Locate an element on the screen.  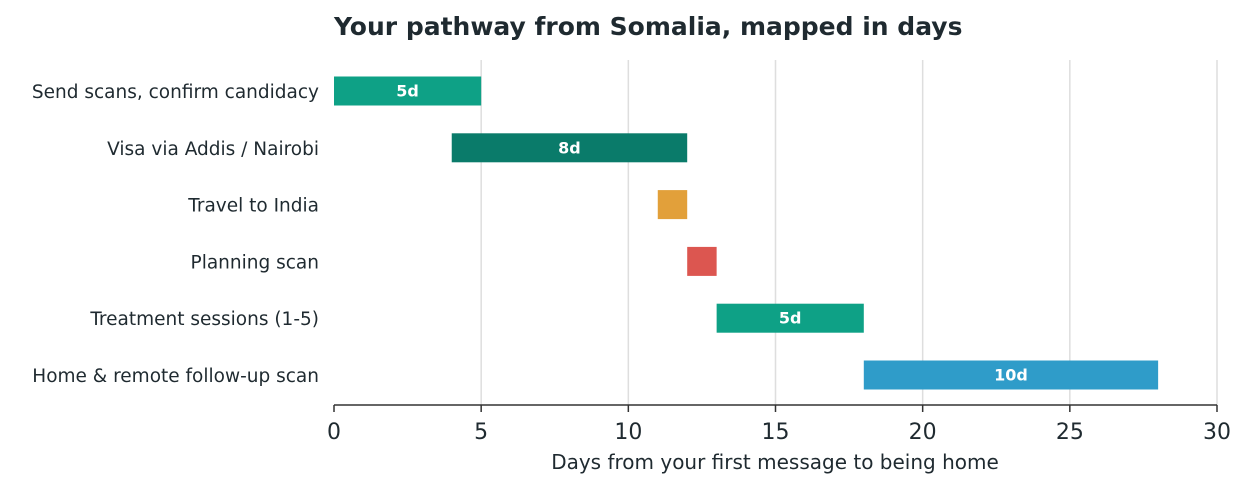
x-tick-label-30: 30 is located at coordinates (1217, 432).